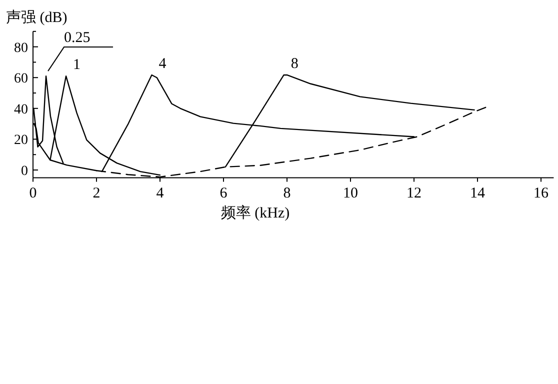 The width and height of the screenshot is (558, 384). What do you see at coordinates (255, 213) in the screenshot?
I see `x-axis-title: 频率 (kHz)` at bounding box center [255, 213].